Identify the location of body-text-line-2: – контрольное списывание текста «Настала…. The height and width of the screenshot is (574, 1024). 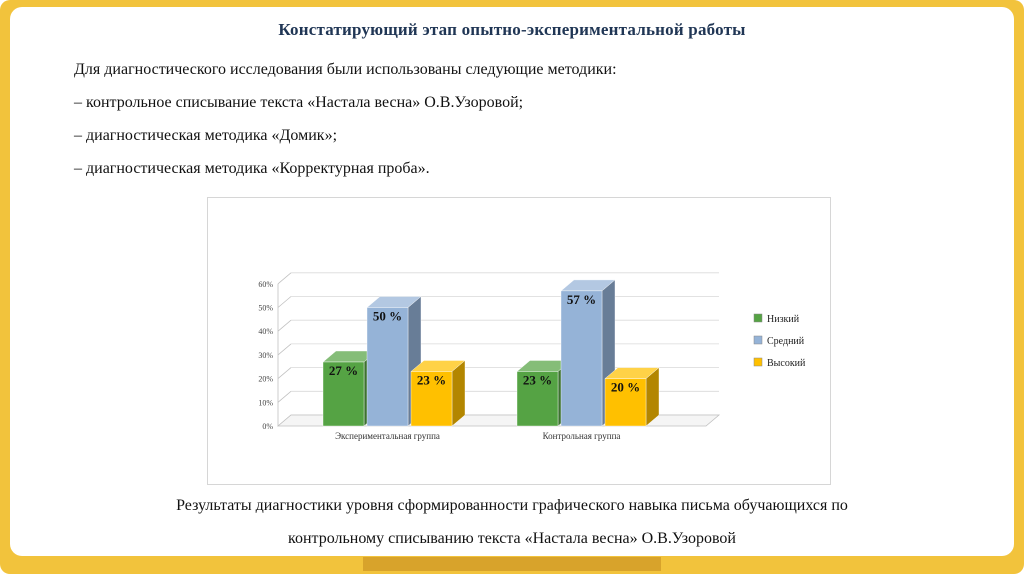
(299, 102).